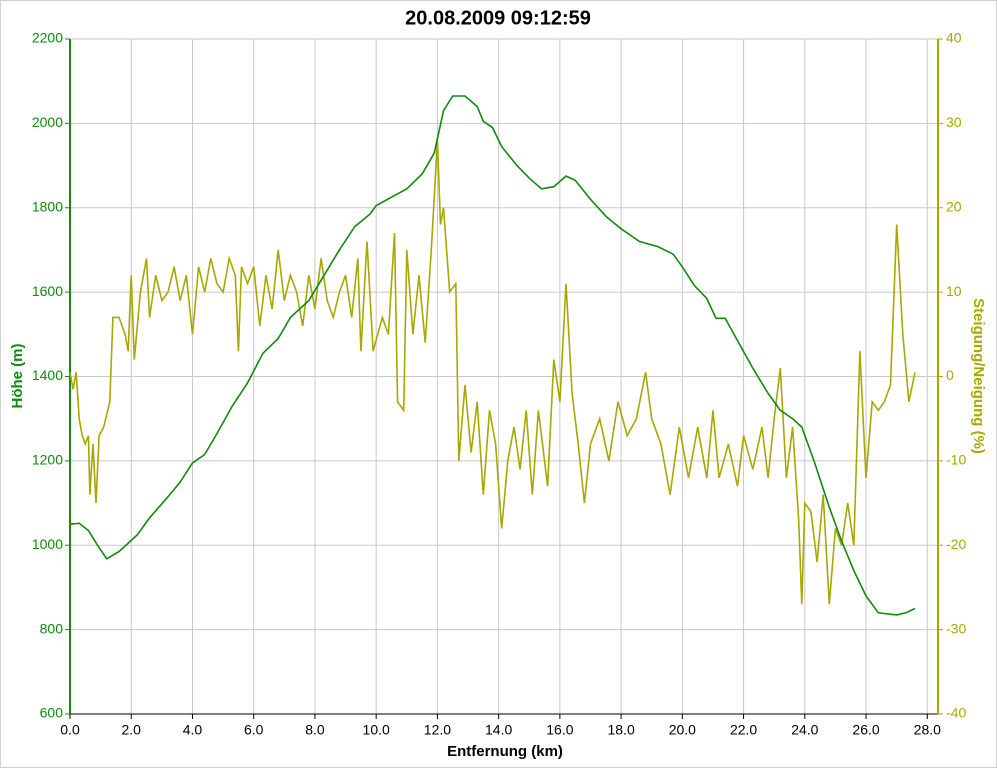  I want to click on x-tick-label: 26.0, so click(865, 730).